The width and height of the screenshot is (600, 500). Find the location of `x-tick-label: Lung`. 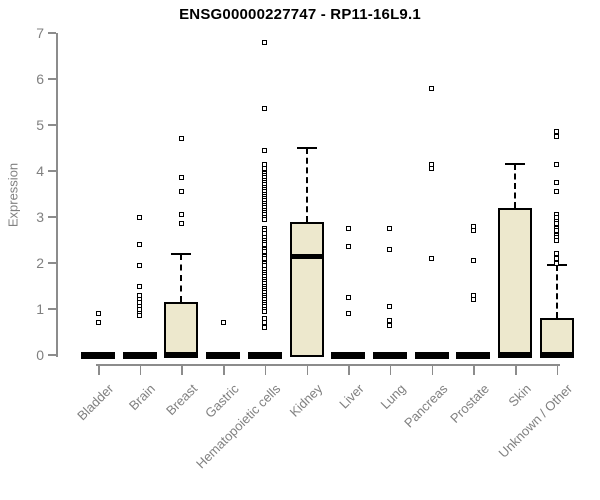

x-tick-label: Lung is located at coordinates (393, 397).